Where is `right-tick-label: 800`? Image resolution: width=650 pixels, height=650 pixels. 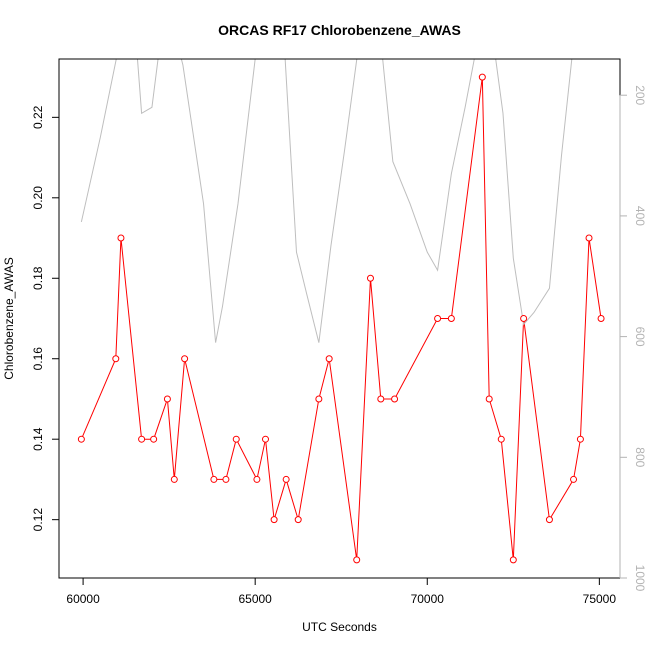 right-tick-label: 800 is located at coordinates (640, 457).